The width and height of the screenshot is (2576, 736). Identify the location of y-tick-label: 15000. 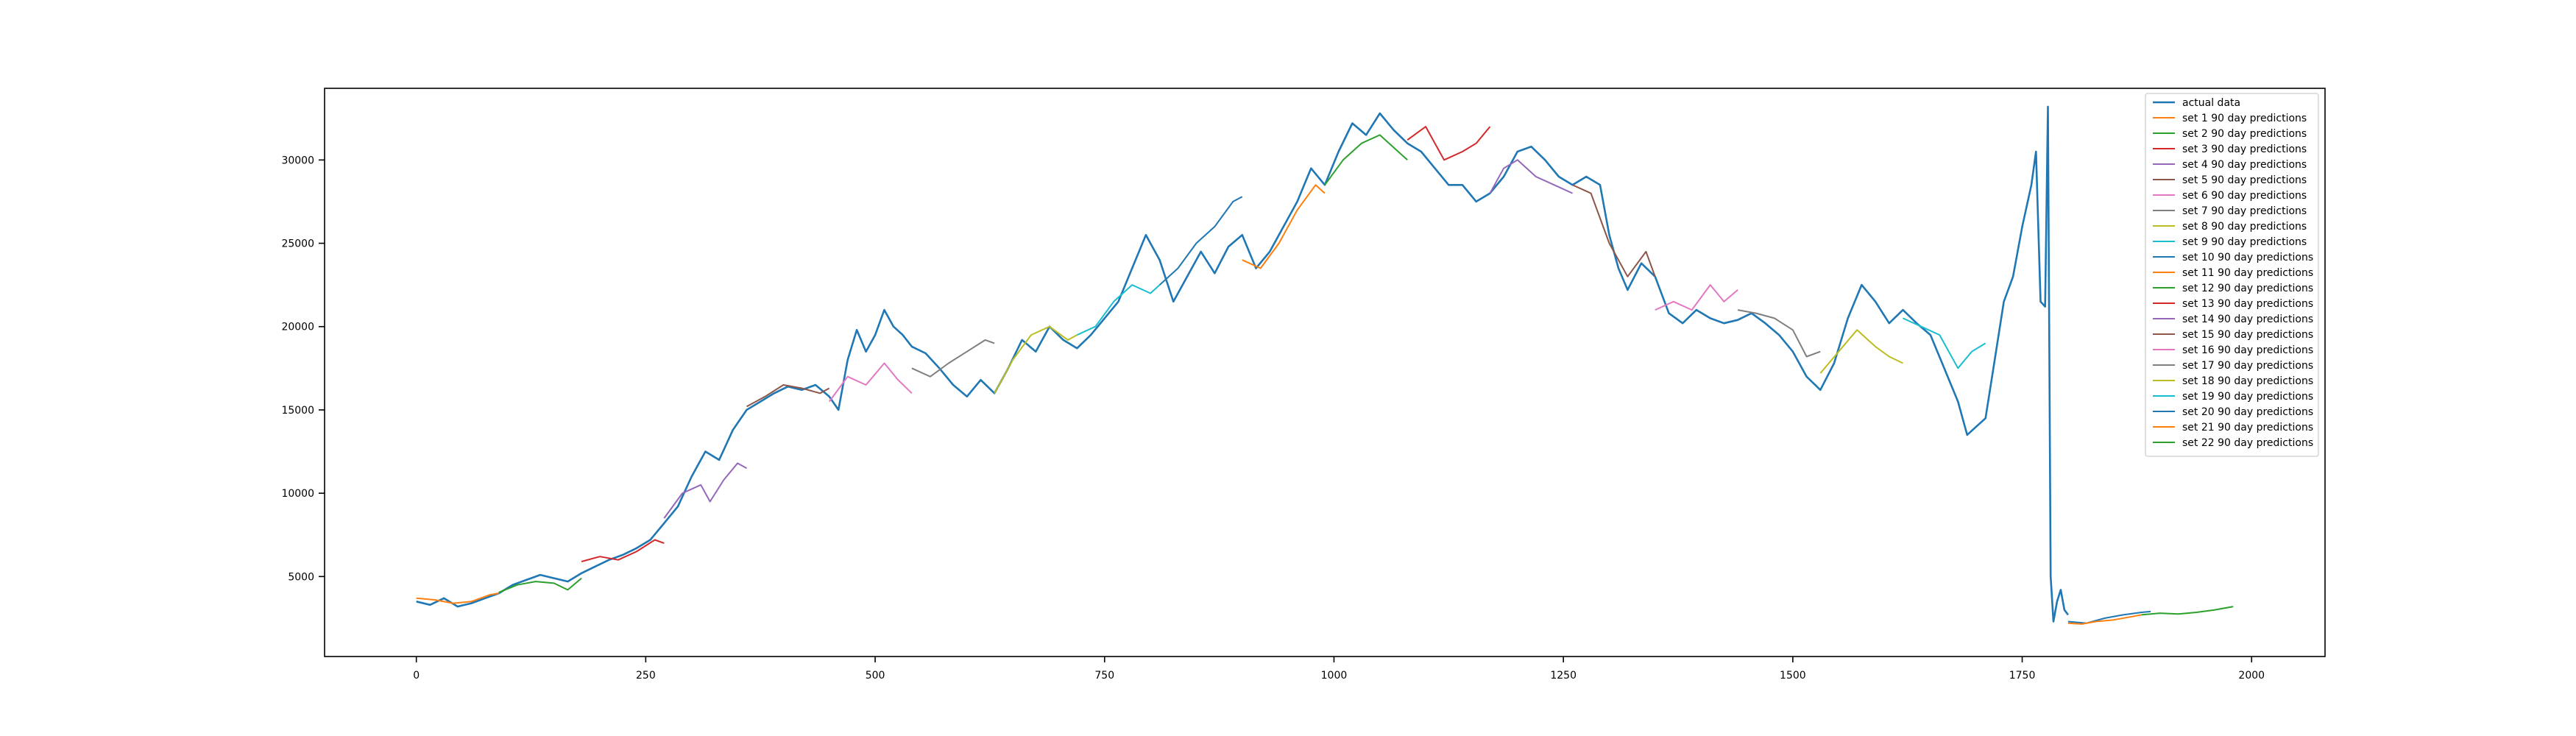
(297, 411).